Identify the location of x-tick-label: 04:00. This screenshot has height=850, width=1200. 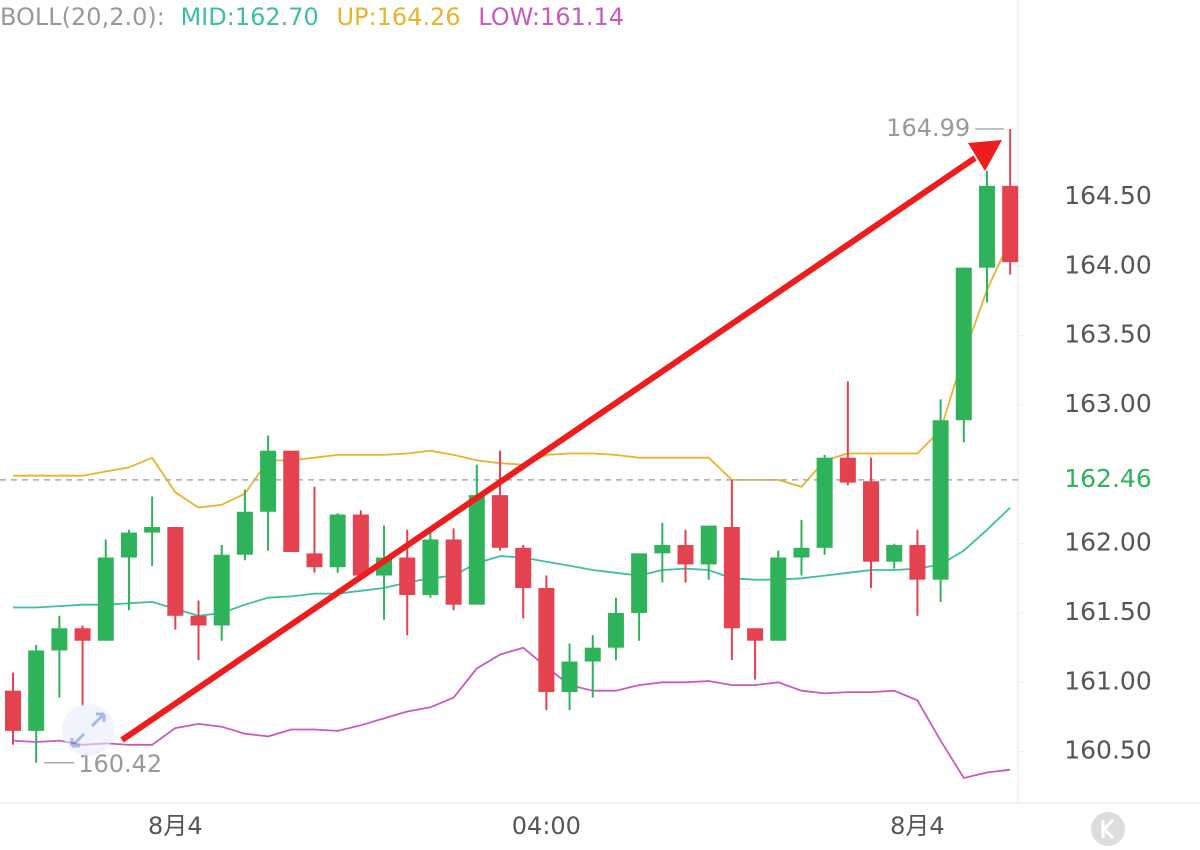
(546, 826).